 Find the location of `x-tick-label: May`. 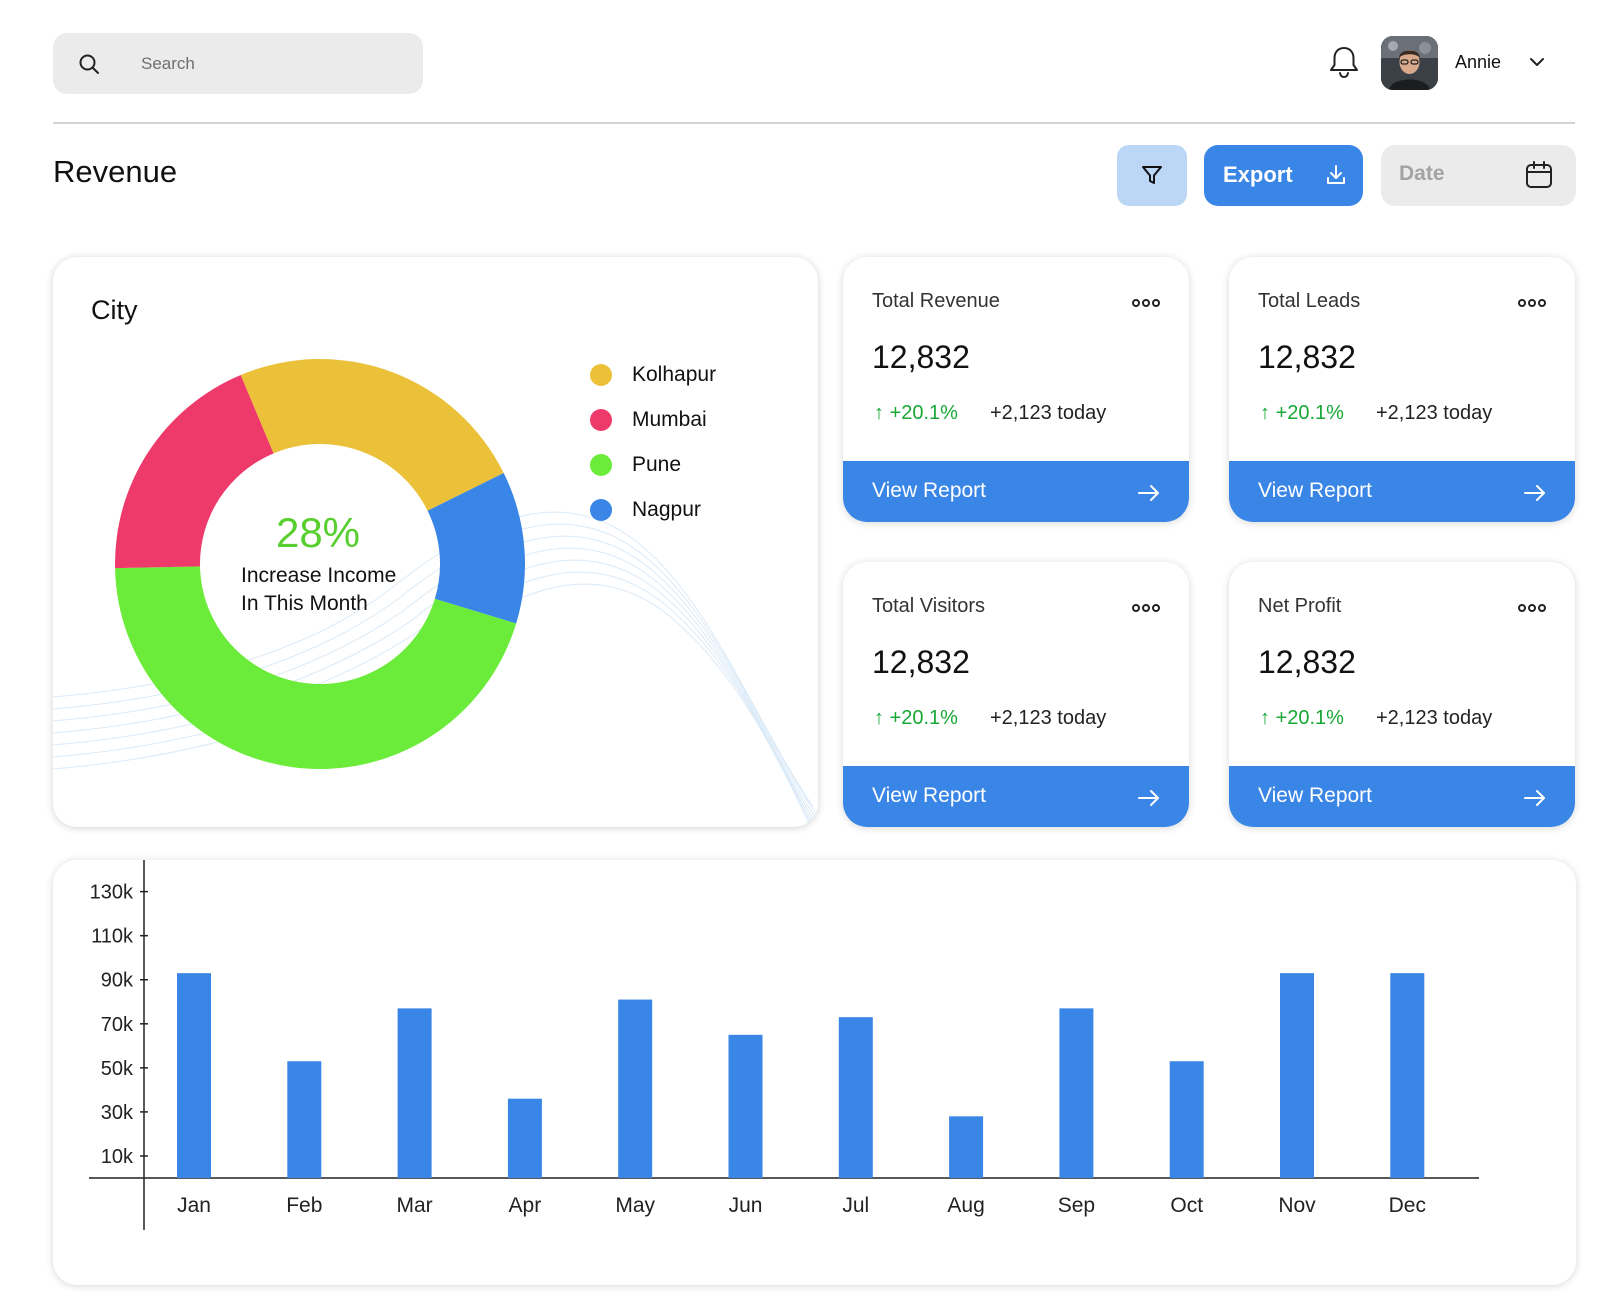

x-tick-label: May is located at coordinates (635, 1205).